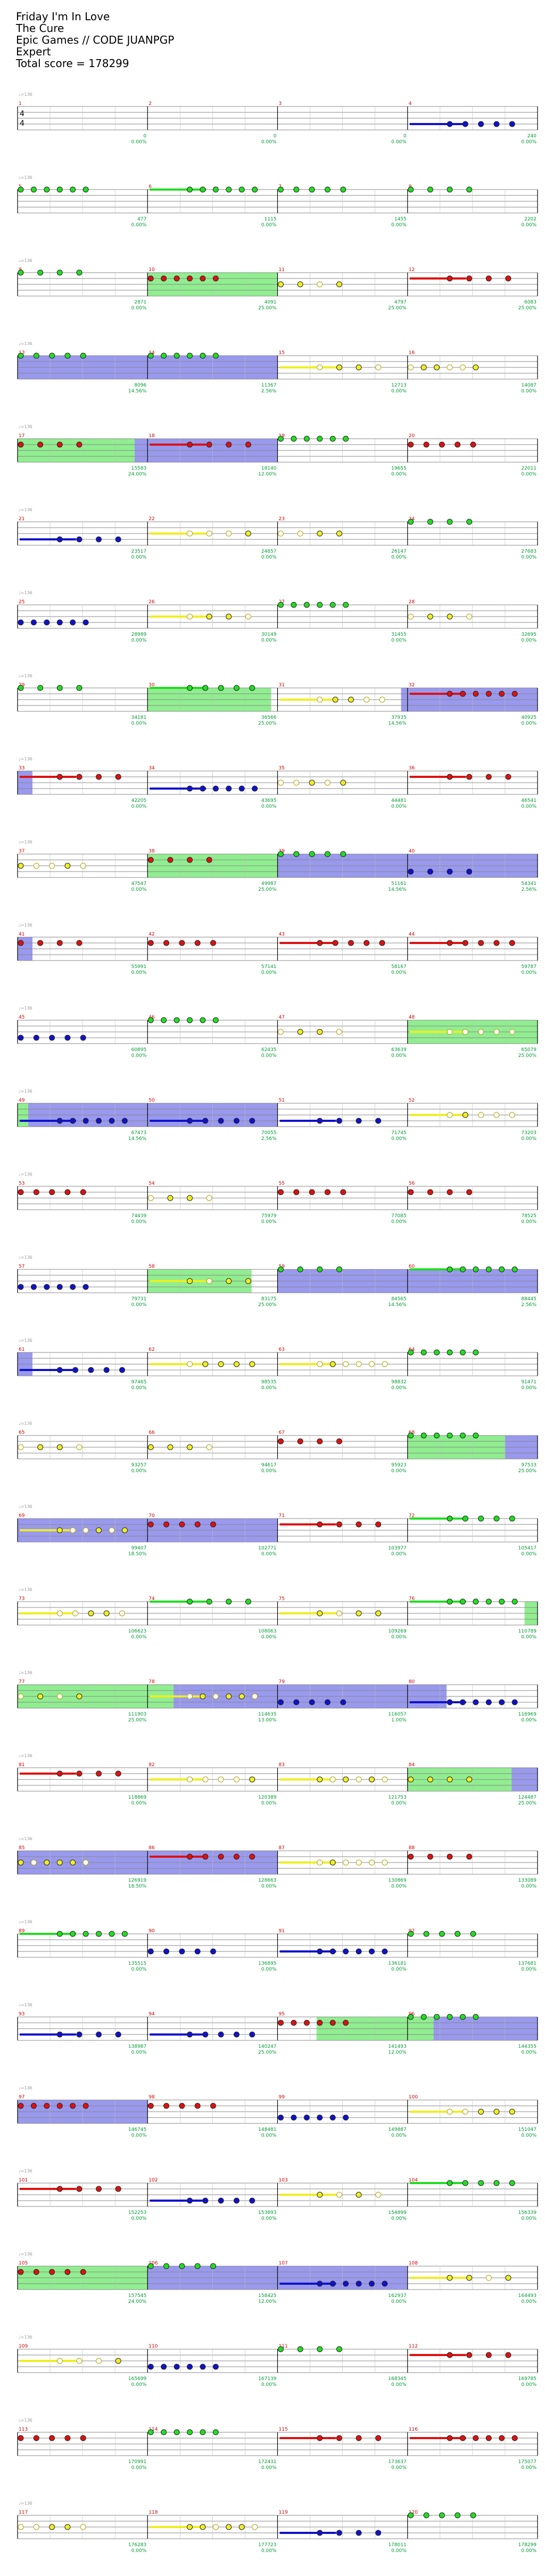 Image resolution: width=545 pixels, height=2576 pixels. Describe the element at coordinates (528, 1382) in the screenshot. I see `measure-score: 91471` at that location.